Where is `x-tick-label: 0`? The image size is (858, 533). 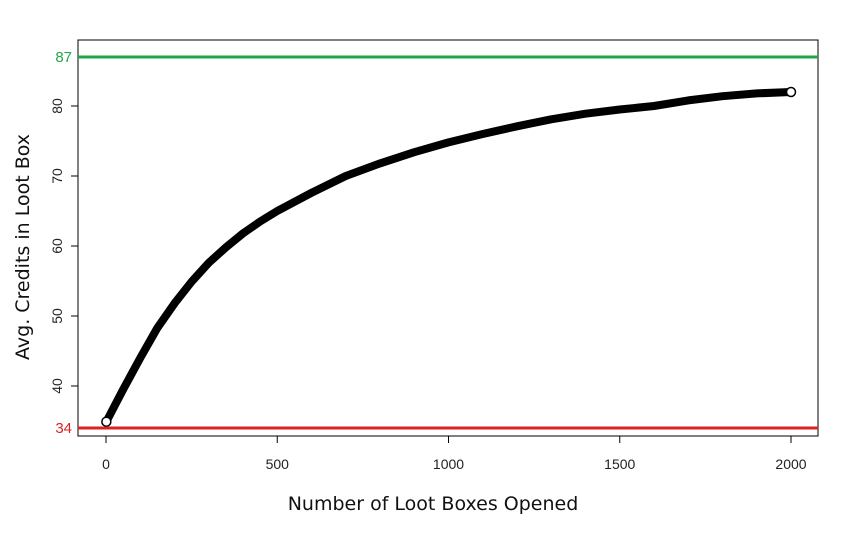 x-tick-label: 0 is located at coordinates (106, 464).